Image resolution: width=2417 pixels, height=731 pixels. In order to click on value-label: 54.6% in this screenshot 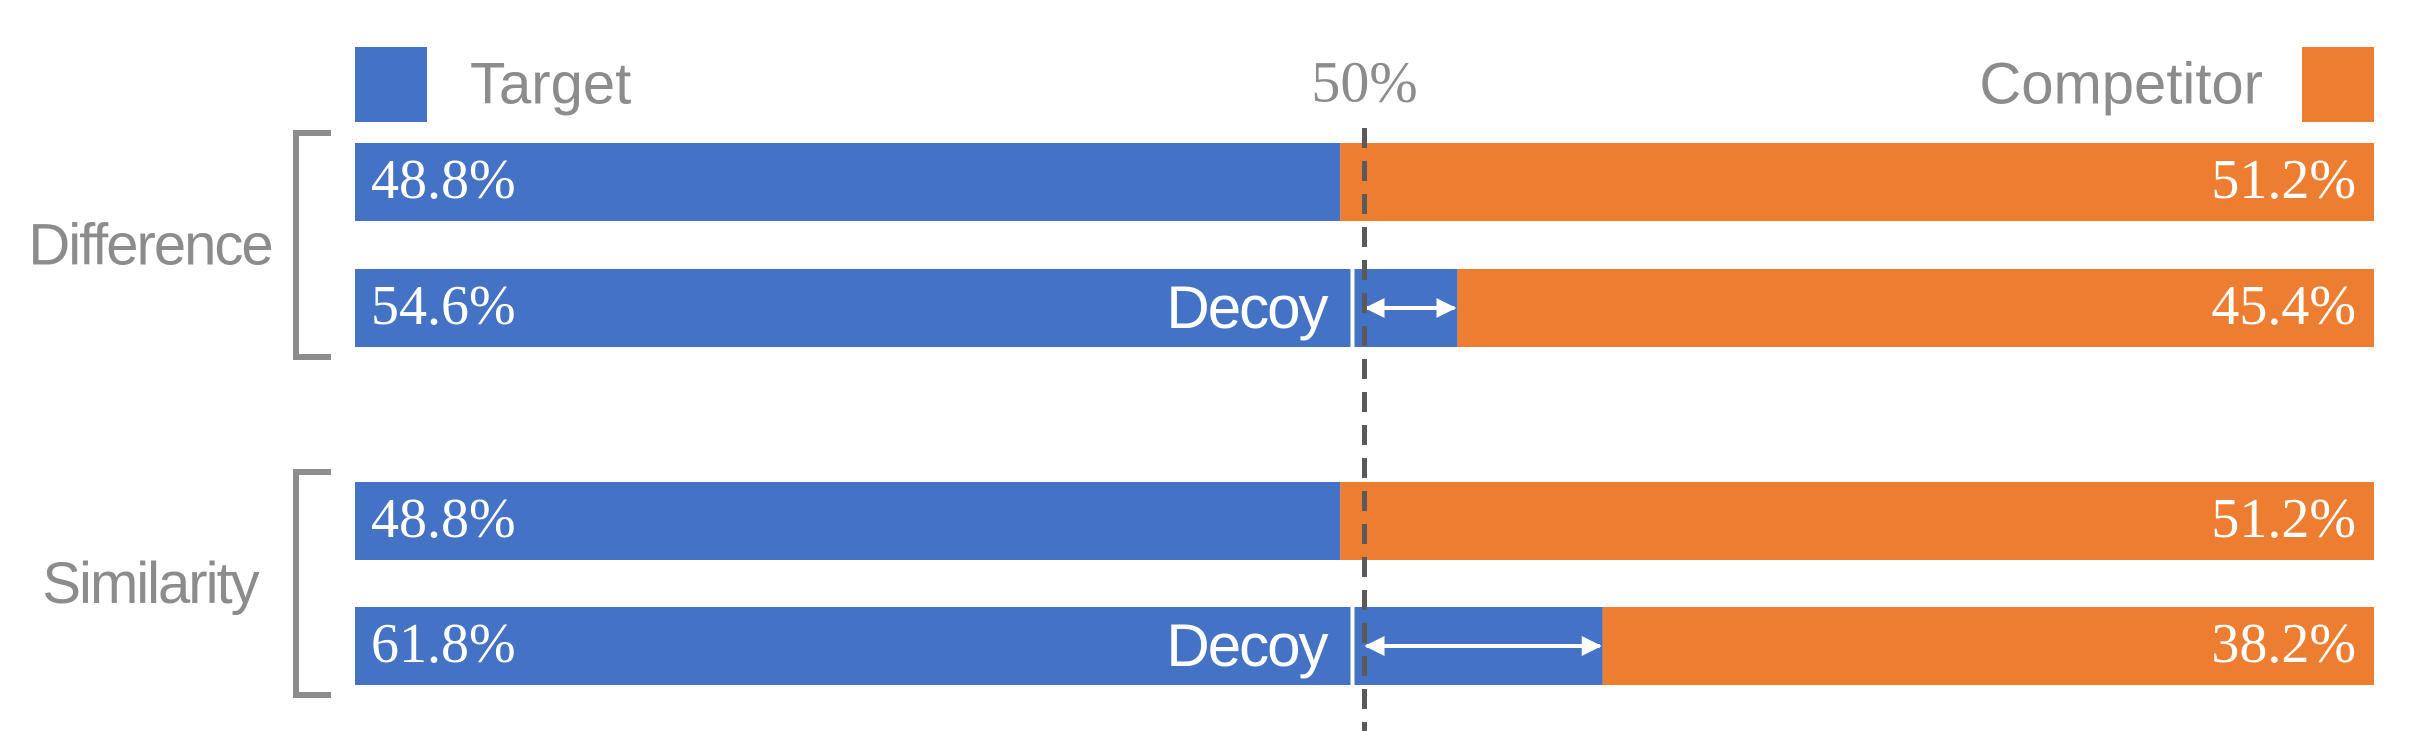, I will do `click(443, 306)`.